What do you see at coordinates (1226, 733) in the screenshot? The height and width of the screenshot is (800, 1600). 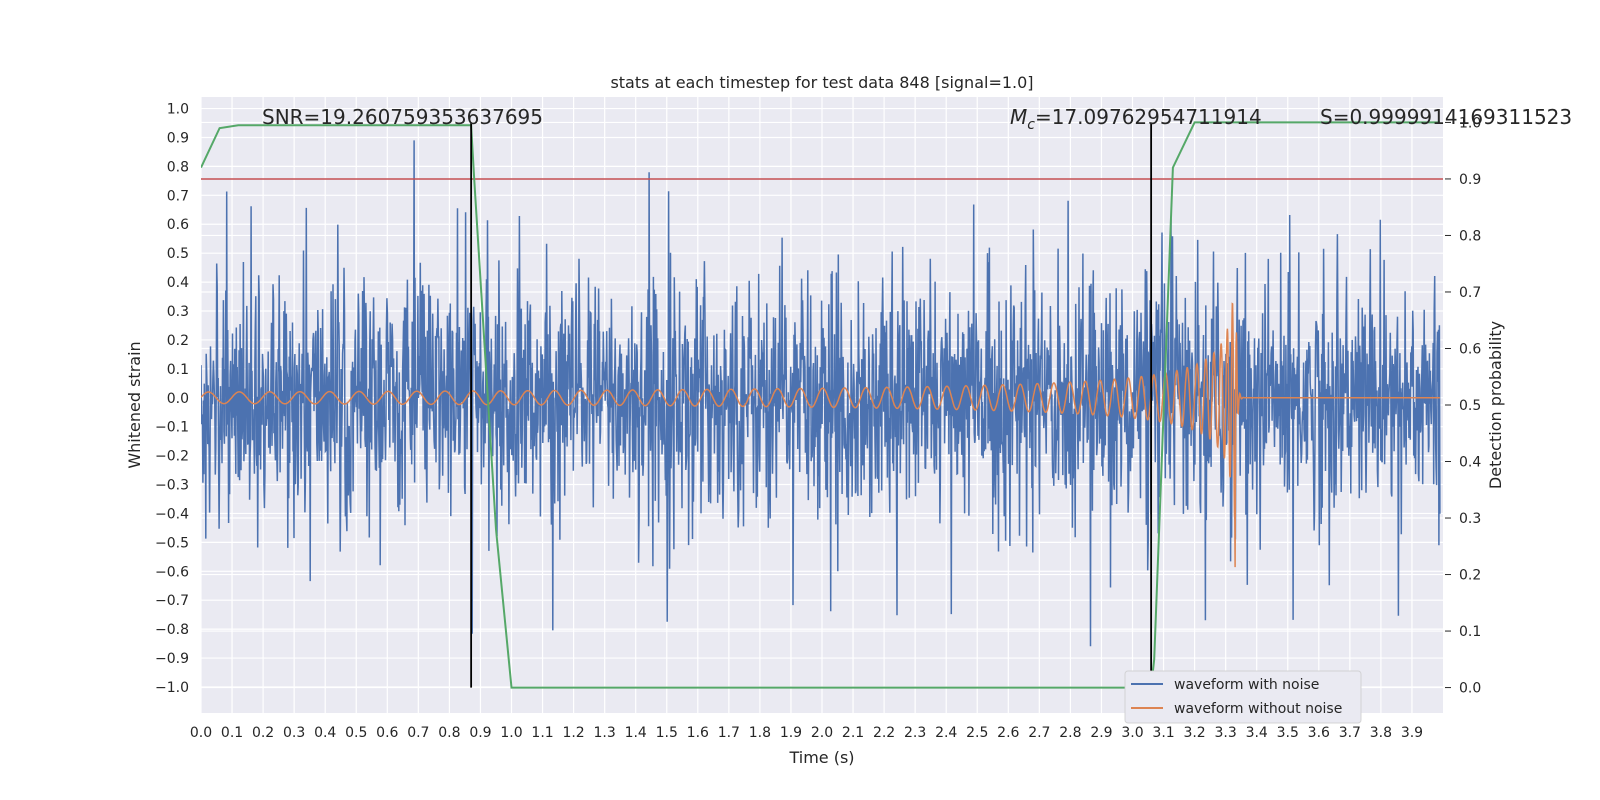 I see `x-tick-label: 3.3` at bounding box center [1226, 733].